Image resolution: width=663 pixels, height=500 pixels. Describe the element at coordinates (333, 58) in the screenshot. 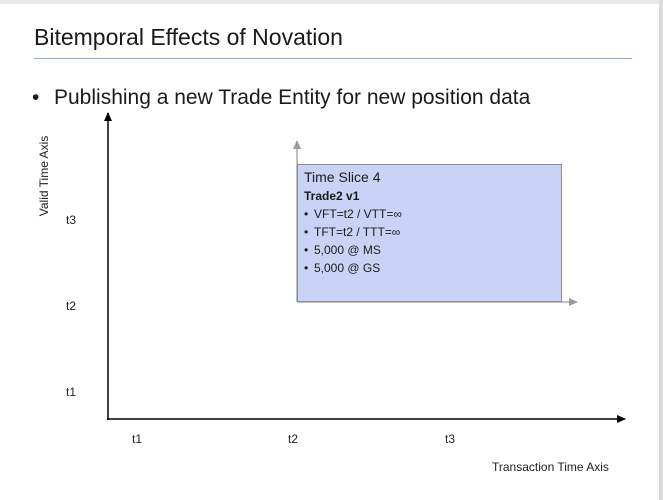

I see `title-underline` at that location.